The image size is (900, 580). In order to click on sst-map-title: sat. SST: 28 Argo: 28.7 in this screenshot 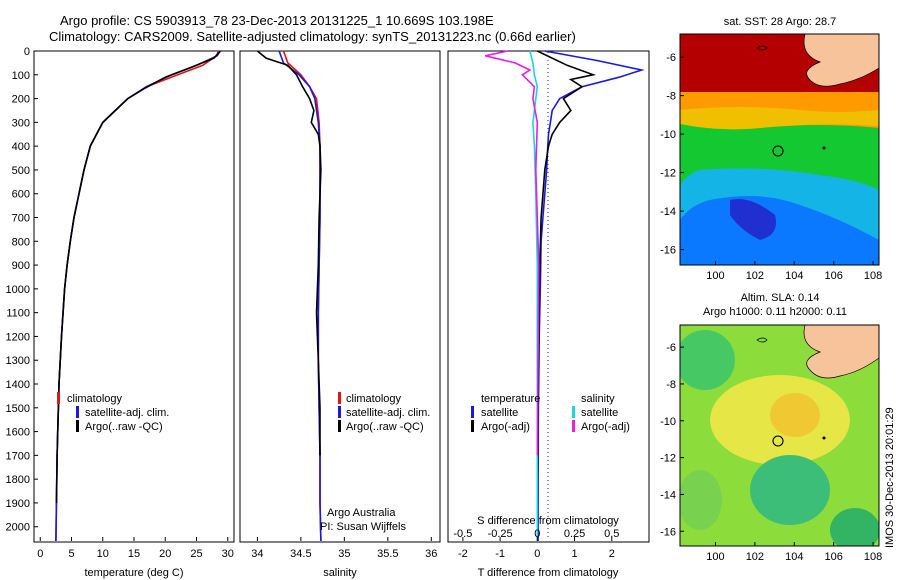, I will do `click(780, 22)`.